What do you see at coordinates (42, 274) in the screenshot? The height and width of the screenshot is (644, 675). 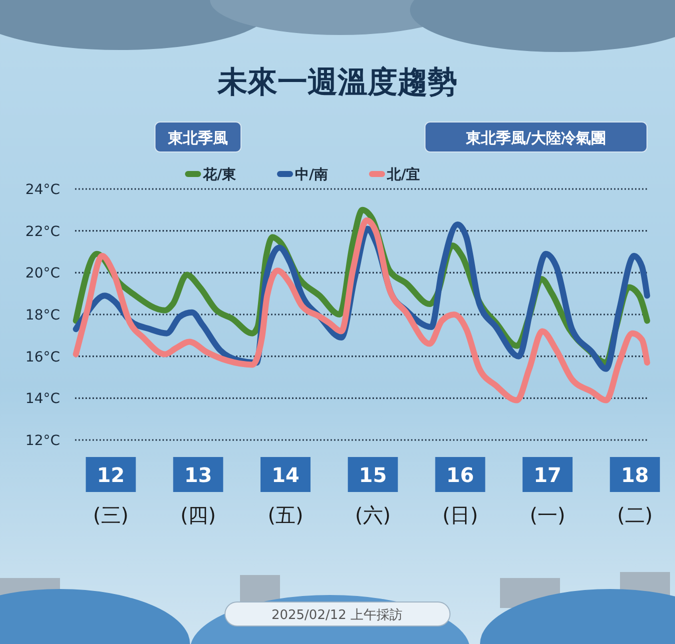 I see `y-tick-label: 20°C` at bounding box center [42, 274].